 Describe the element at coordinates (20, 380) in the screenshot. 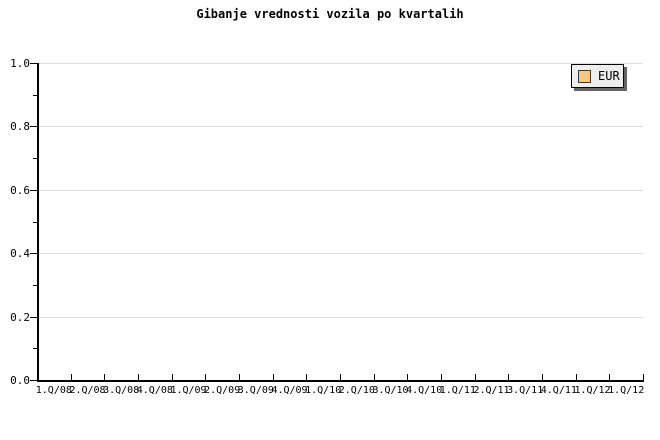

I see `y-axis-tick-label: 0.0` at that location.